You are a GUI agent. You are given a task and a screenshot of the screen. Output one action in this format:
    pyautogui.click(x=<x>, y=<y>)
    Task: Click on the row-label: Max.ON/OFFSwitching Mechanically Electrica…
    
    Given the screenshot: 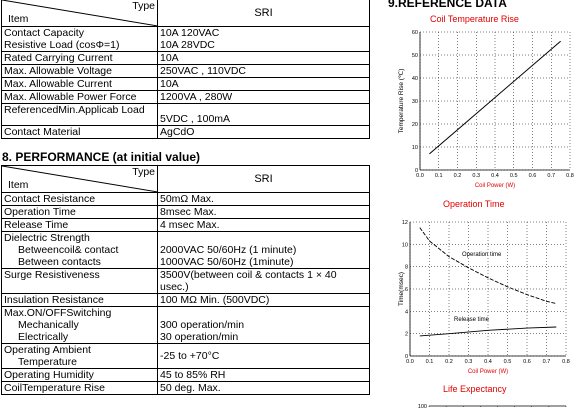 What is the action you would take?
    pyautogui.click(x=79, y=325)
    